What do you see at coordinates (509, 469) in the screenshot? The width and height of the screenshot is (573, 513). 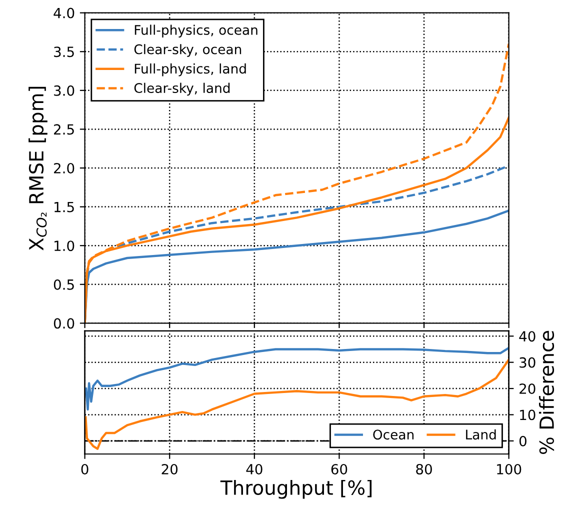 I see `x-tick-label: 100` at bounding box center [509, 469].